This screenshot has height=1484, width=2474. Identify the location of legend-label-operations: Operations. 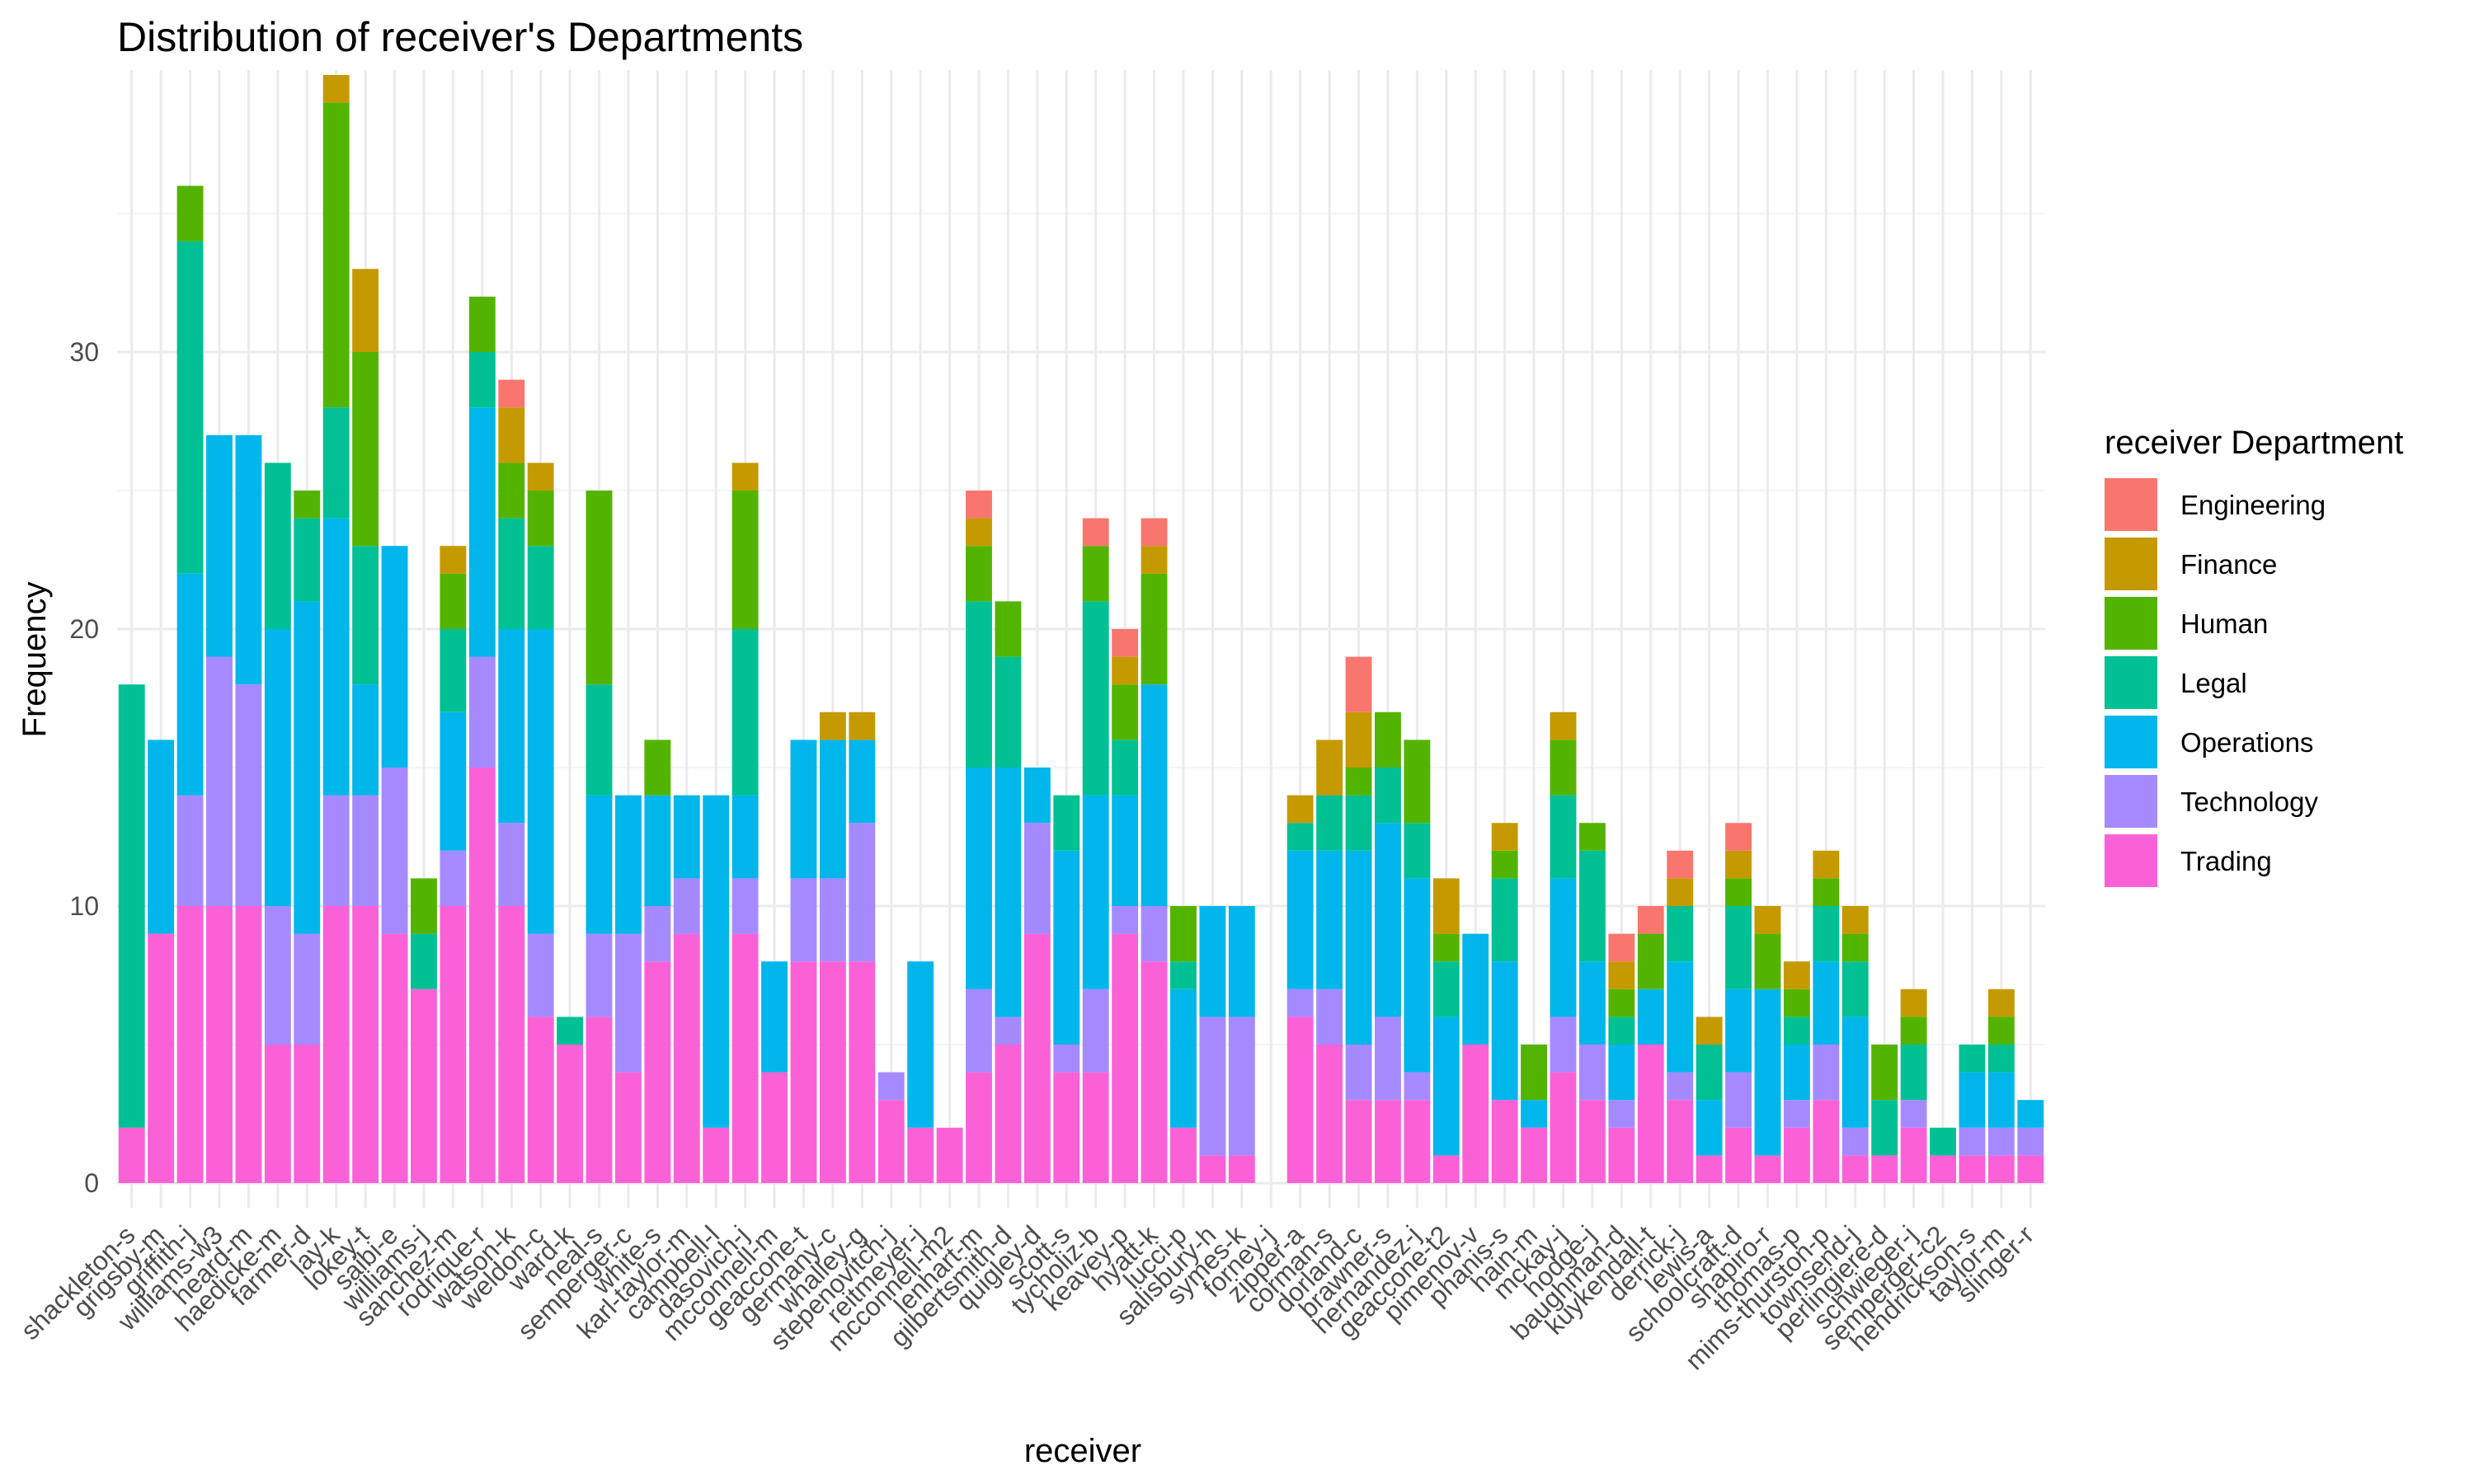
(2246, 742).